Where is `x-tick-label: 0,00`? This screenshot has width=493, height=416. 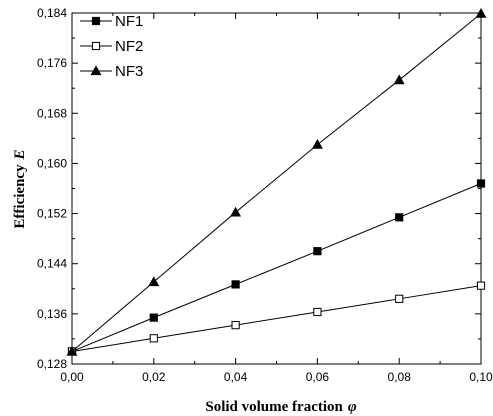
x-tick-label: 0,00 is located at coordinates (72, 377).